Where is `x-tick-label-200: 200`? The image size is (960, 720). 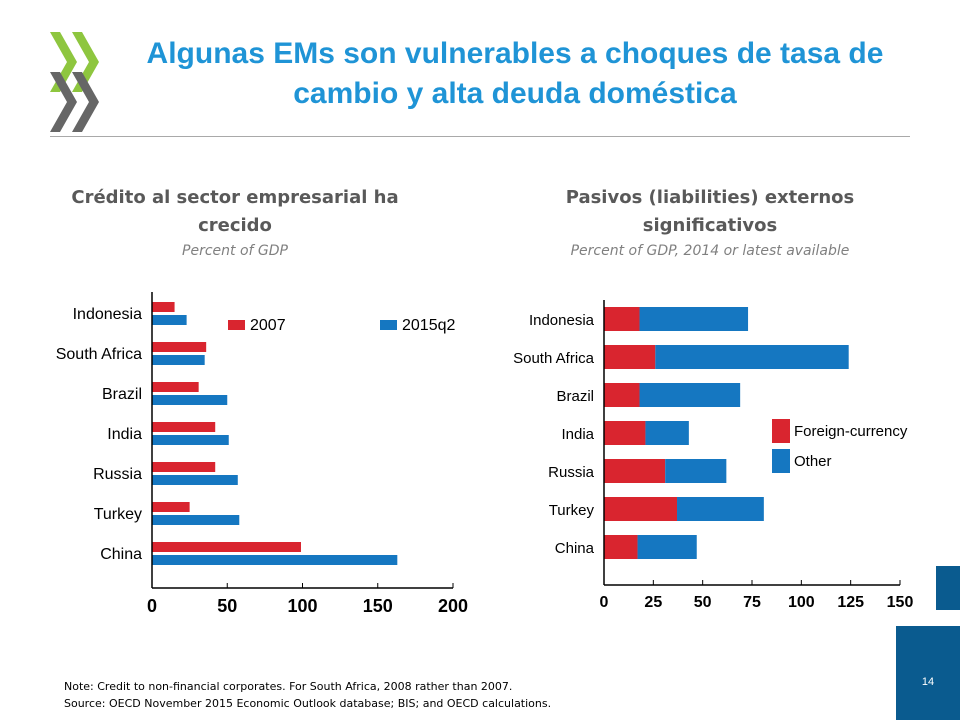 x-tick-label-200: 200 is located at coordinates (453, 604).